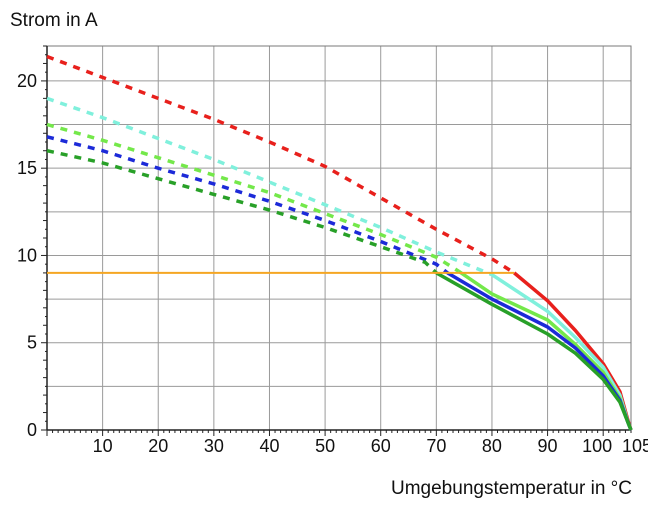 The height and width of the screenshot is (506, 648). I want to click on x-tick-label: 40, so click(269, 446).